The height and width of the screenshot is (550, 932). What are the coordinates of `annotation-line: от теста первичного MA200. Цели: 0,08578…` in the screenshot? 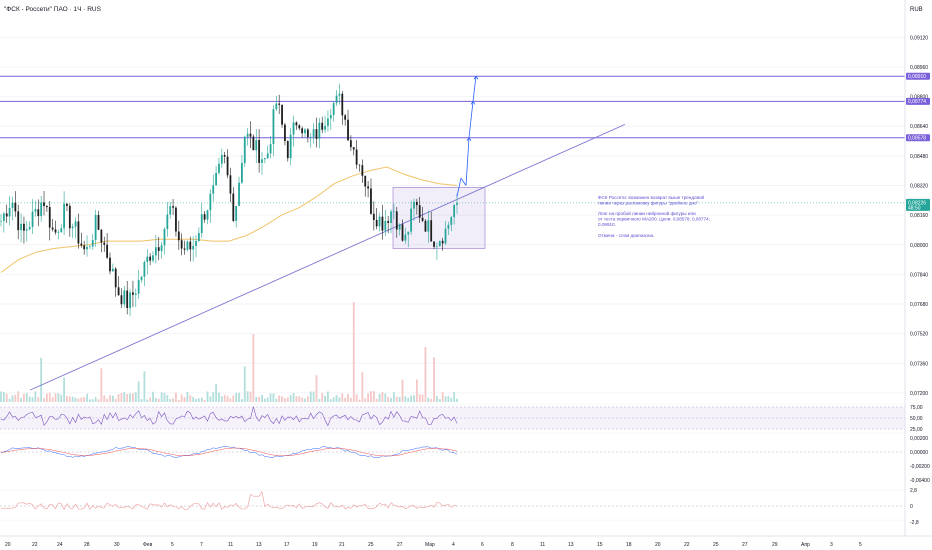 It's located at (654, 219).